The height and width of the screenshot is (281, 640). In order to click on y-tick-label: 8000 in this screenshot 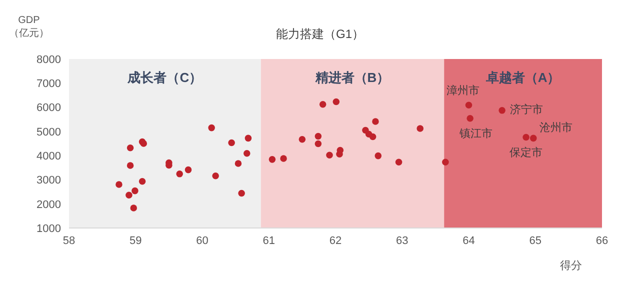, I will do `click(48, 60)`.